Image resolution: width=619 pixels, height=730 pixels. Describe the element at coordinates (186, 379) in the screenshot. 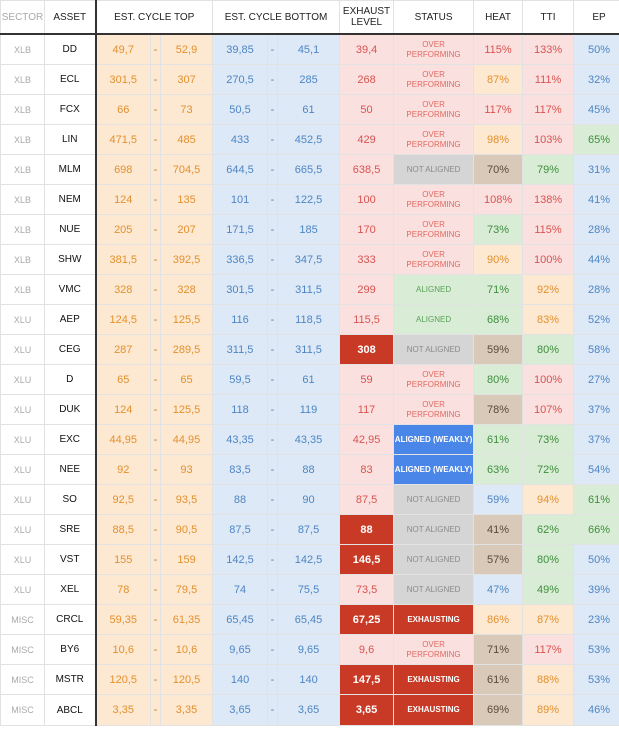

I see `cycle-top-high-cell: 65` at that location.